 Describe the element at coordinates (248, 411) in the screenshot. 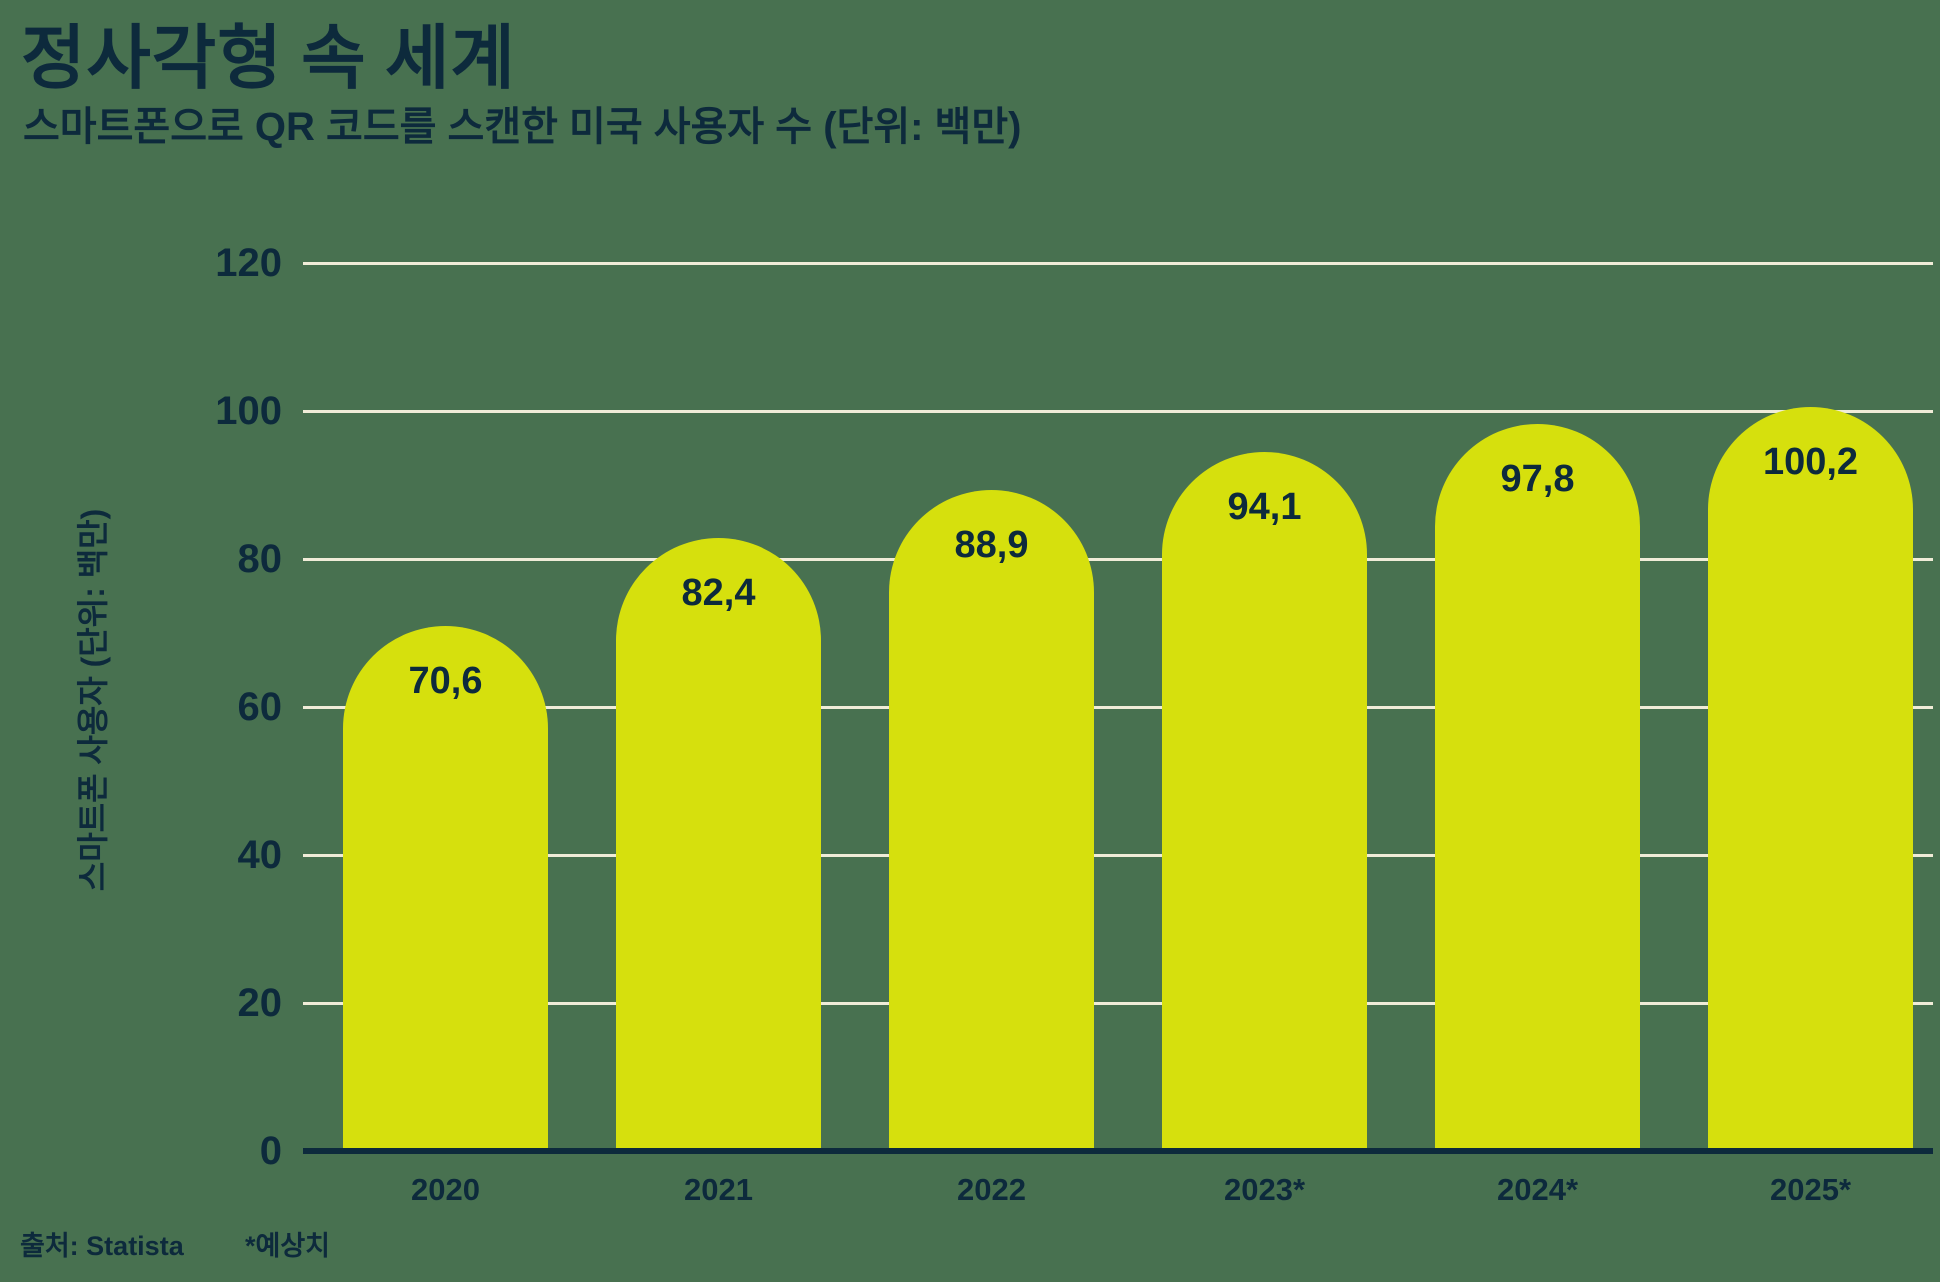

I see `y-tick-label-100: 100` at that location.